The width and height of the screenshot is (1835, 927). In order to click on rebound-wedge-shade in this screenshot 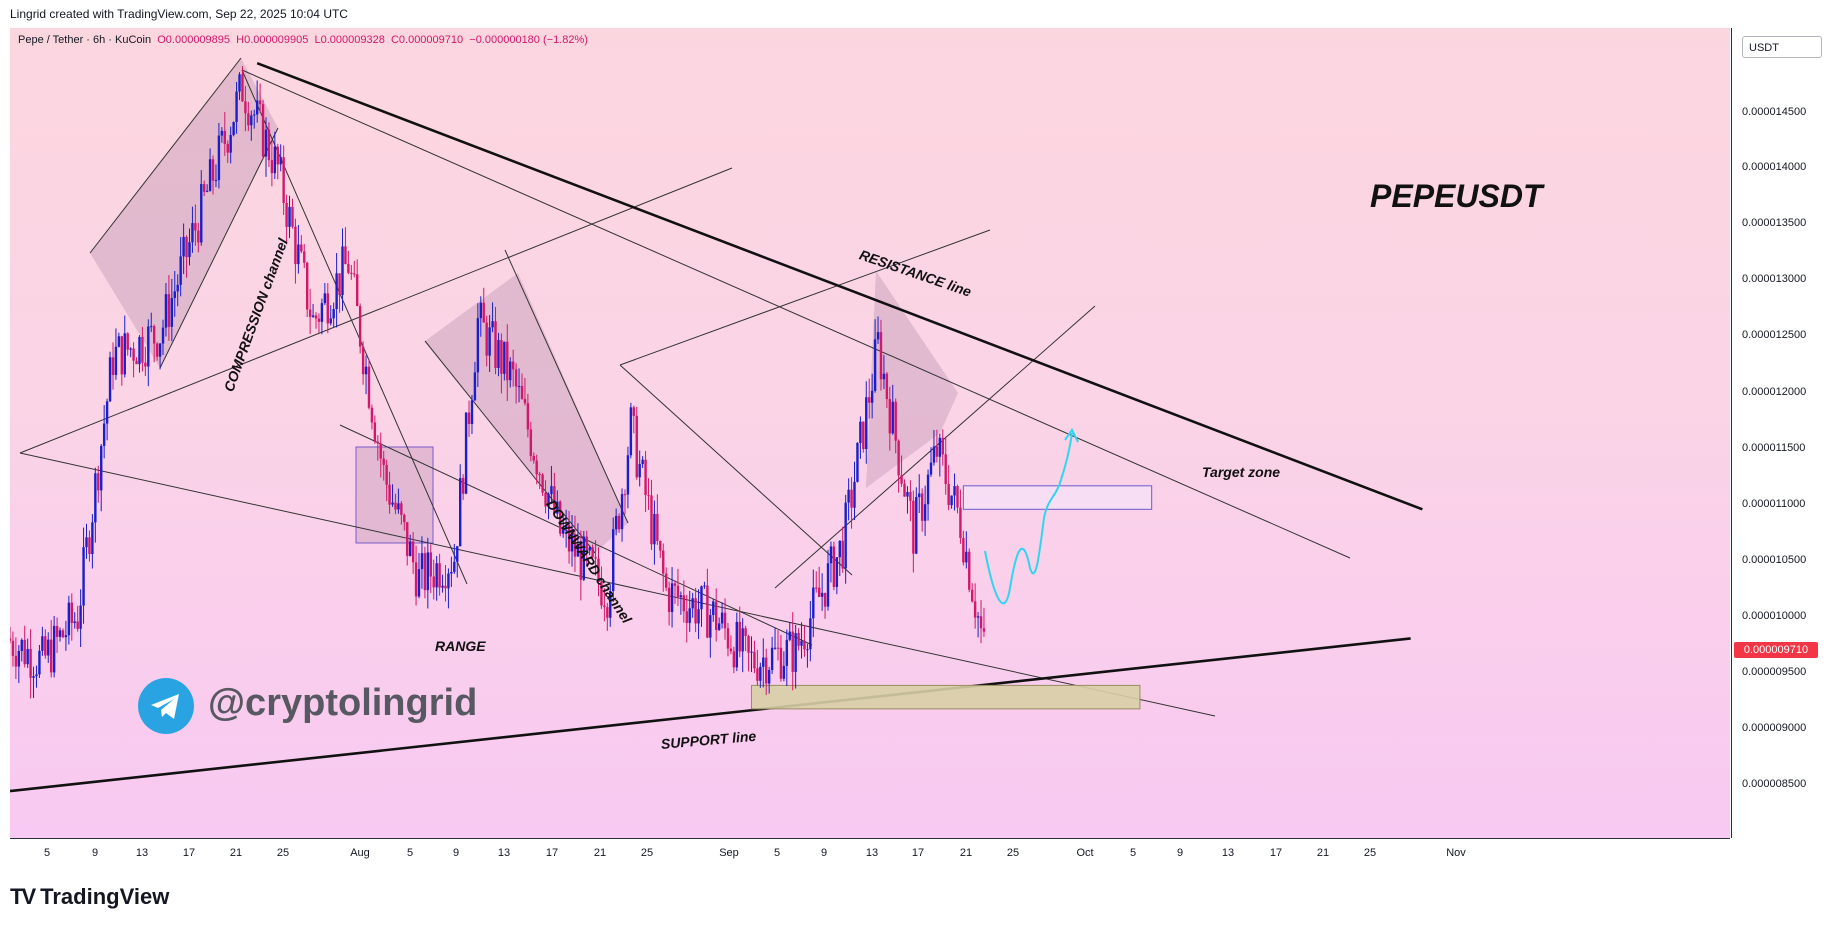, I will do `click(912, 379)`.